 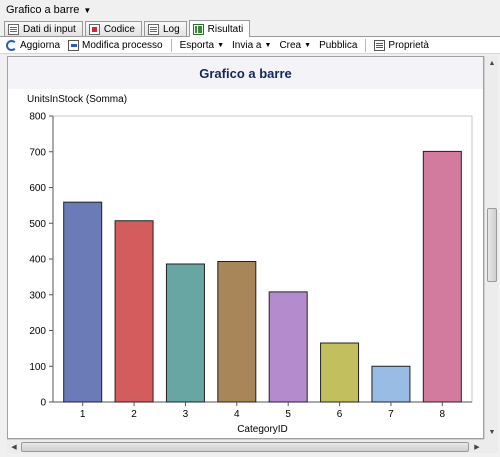 I want to click on create-label: Crea, so click(x=290, y=45).